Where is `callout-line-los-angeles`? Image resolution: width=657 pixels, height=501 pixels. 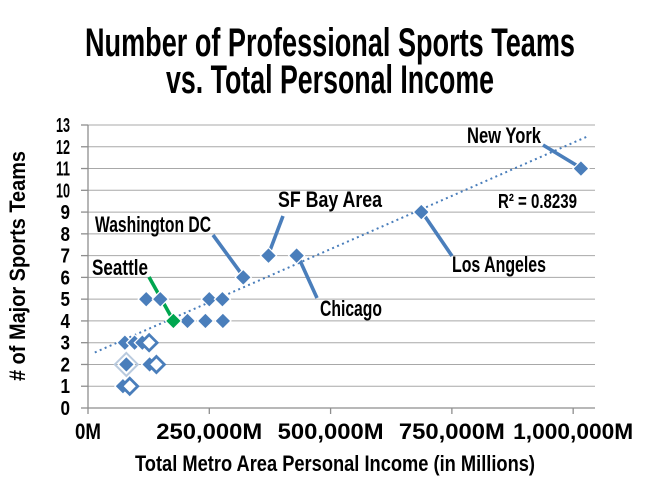
callout-line-los-angeles is located at coordinates (437, 234).